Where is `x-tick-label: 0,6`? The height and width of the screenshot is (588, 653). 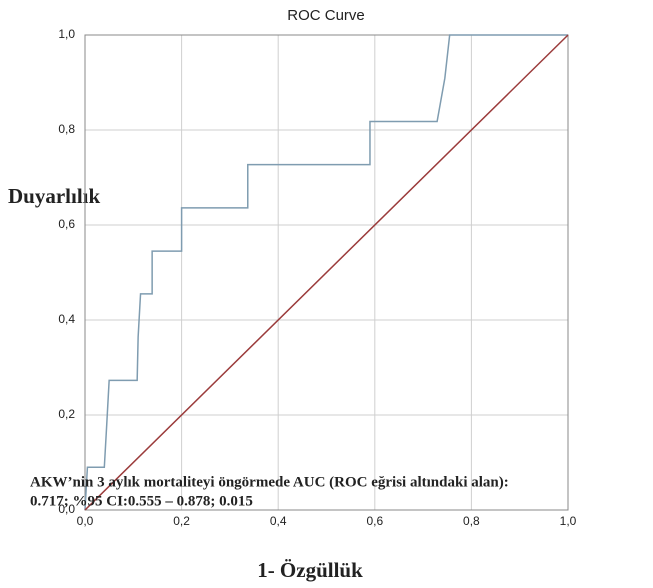
x-tick-label: 0,6 is located at coordinates (374, 521).